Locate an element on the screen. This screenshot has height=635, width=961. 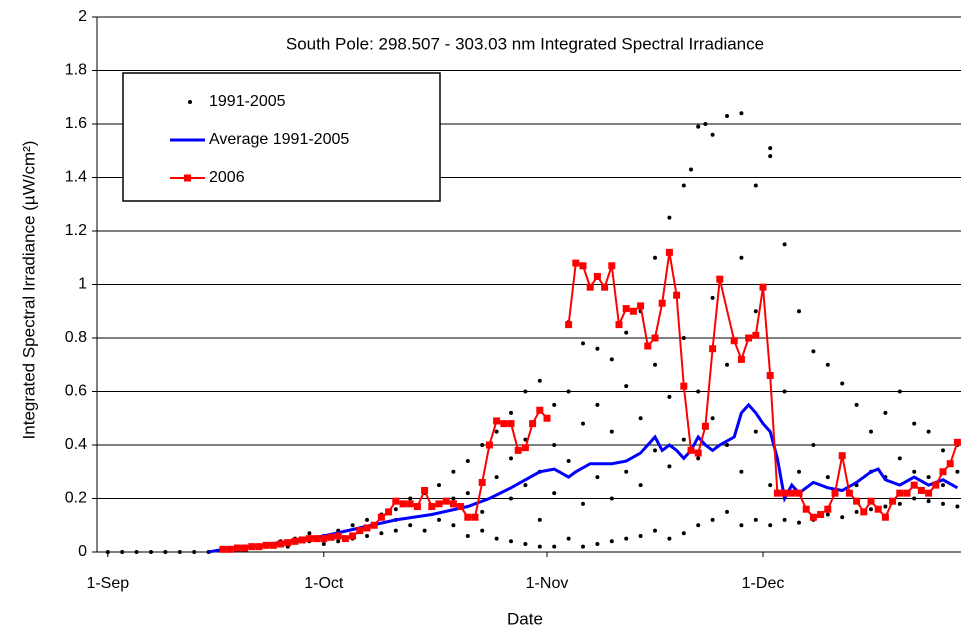
x-axis-label: Date is located at coordinates (525, 618).